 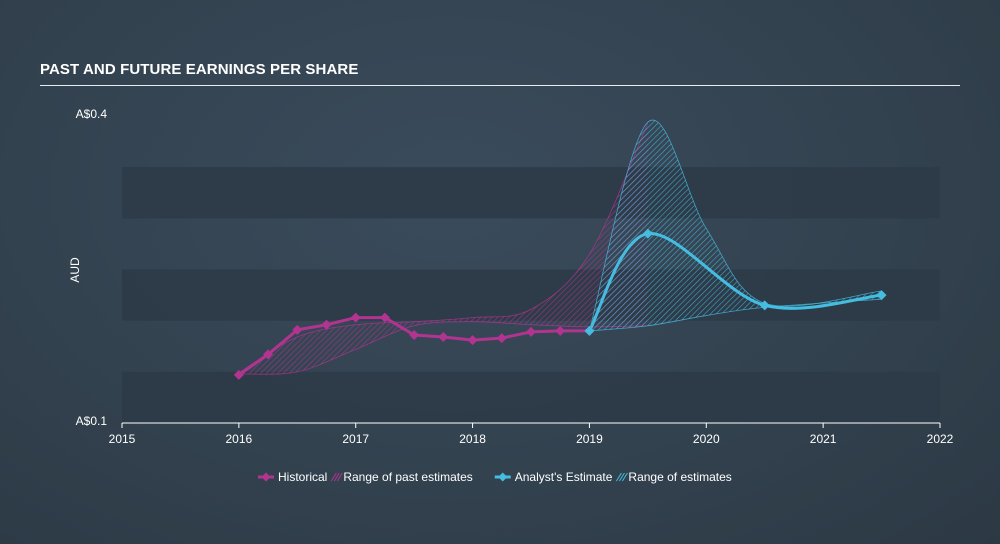 What do you see at coordinates (443, 348) in the screenshot?
I see `past-estimate-range-lower-edge` at bounding box center [443, 348].